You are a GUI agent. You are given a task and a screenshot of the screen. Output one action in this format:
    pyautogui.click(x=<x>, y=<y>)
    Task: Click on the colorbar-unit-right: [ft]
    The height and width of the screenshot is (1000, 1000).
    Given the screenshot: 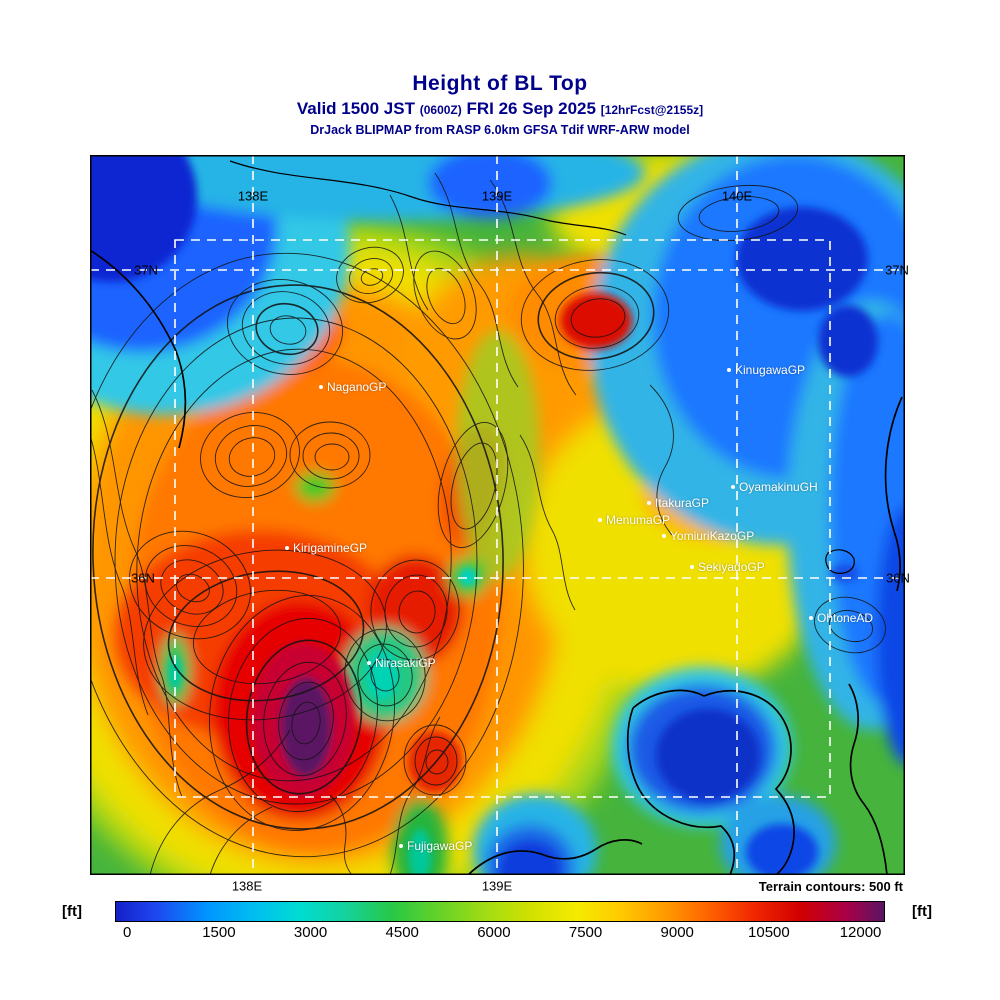 What is the action you would take?
    pyautogui.click(x=922, y=911)
    